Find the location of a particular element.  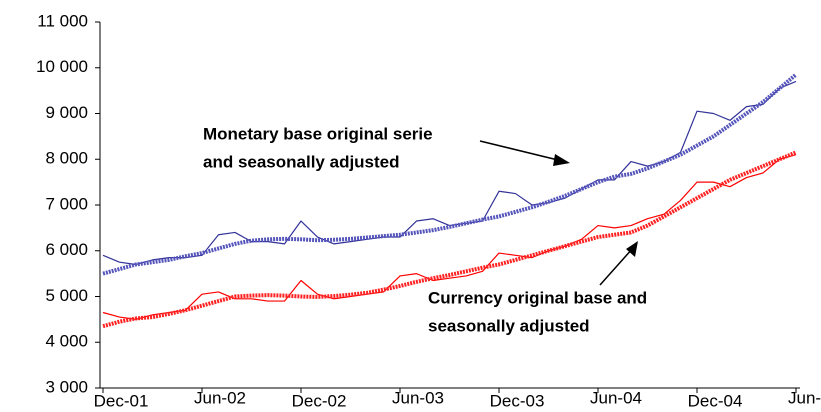

y-tick-label: 11 000 is located at coordinates (62, 20).